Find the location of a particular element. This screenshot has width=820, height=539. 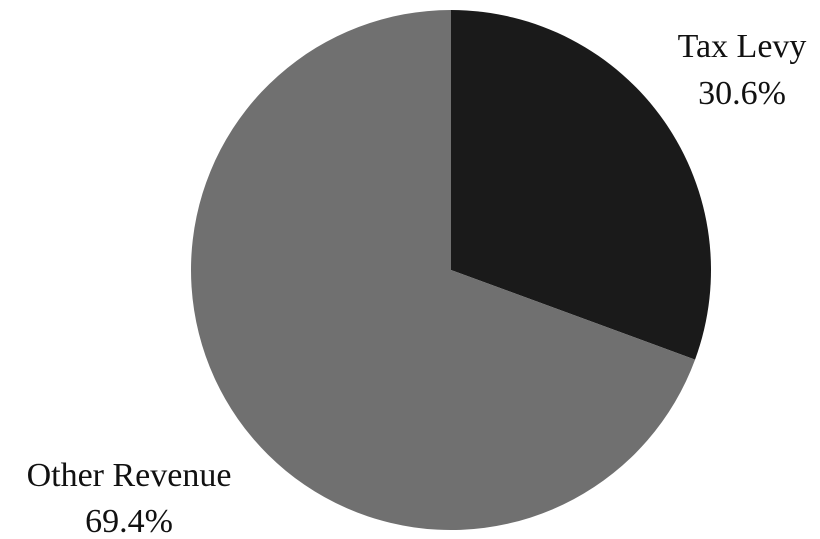

slice-value-tax-levy: 30.6% is located at coordinates (742, 93).